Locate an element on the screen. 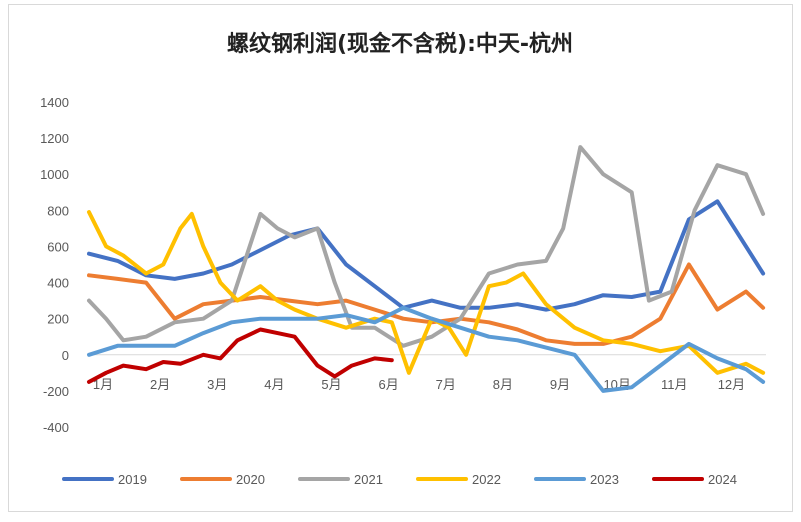  x-tick-label: 8月 is located at coordinates (503, 384).